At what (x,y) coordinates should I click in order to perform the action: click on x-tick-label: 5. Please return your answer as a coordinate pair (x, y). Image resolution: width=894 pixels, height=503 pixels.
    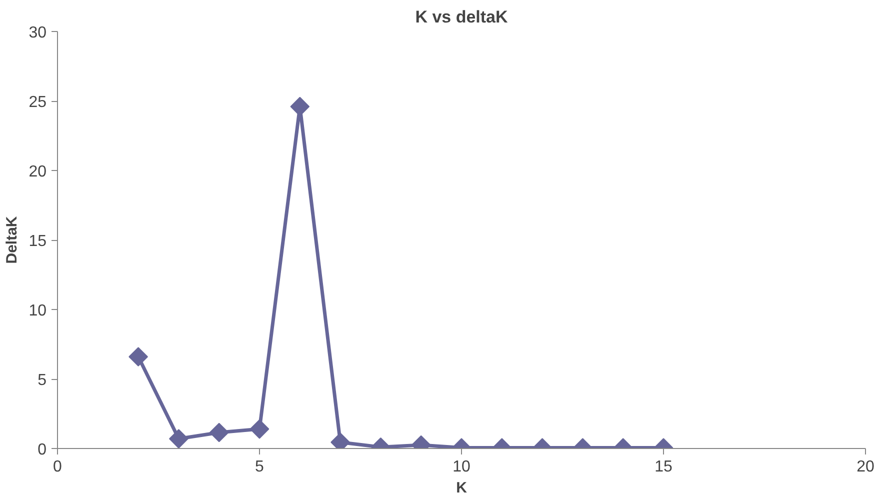
    Looking at the image, I should click on (259, 467).